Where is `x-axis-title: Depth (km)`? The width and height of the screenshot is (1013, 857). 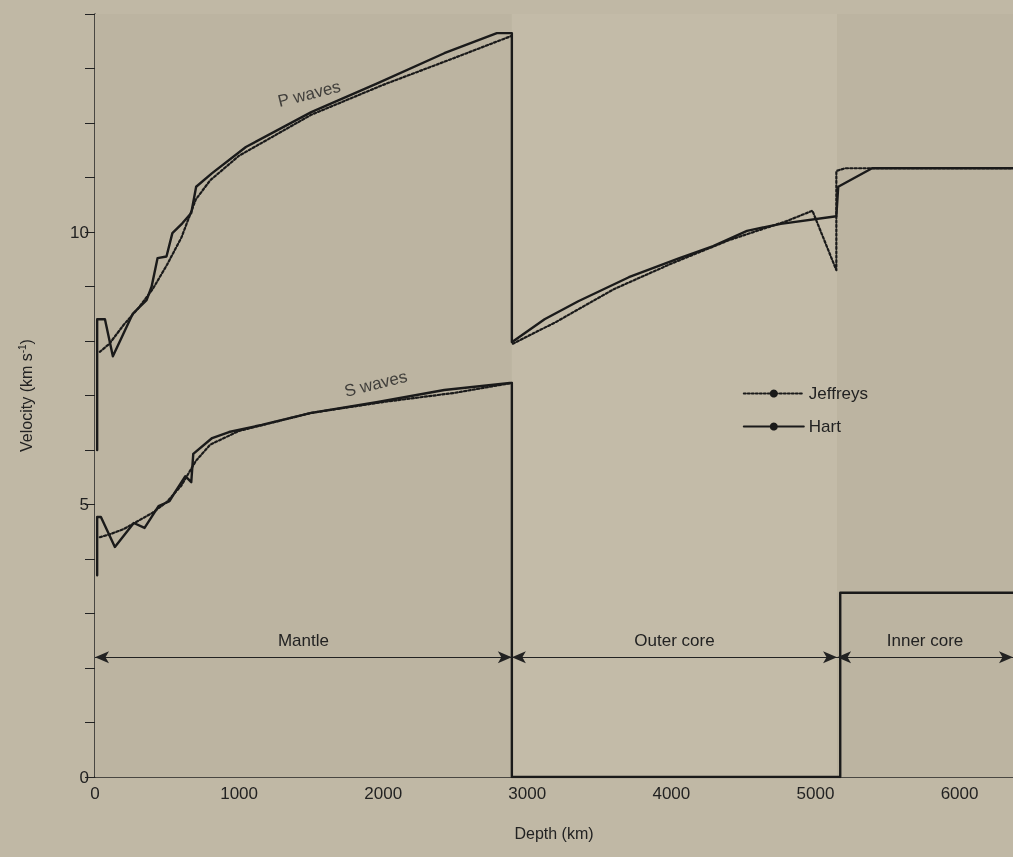
x-axis-title: Depth (km) is located at coordinates (554, 833).